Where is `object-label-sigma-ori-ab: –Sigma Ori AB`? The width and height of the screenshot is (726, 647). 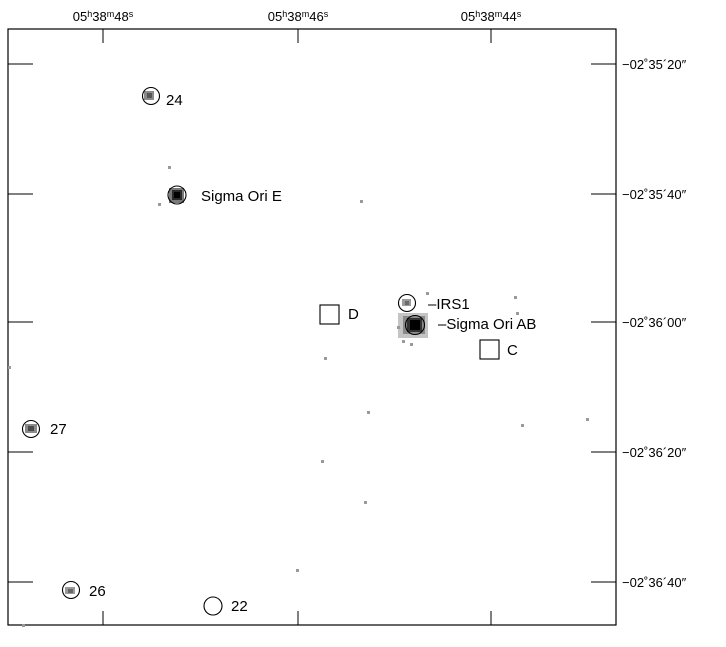
object-label-sigma-ori-ab: –Sigma Ori AB is located at coordinates (487, 324).